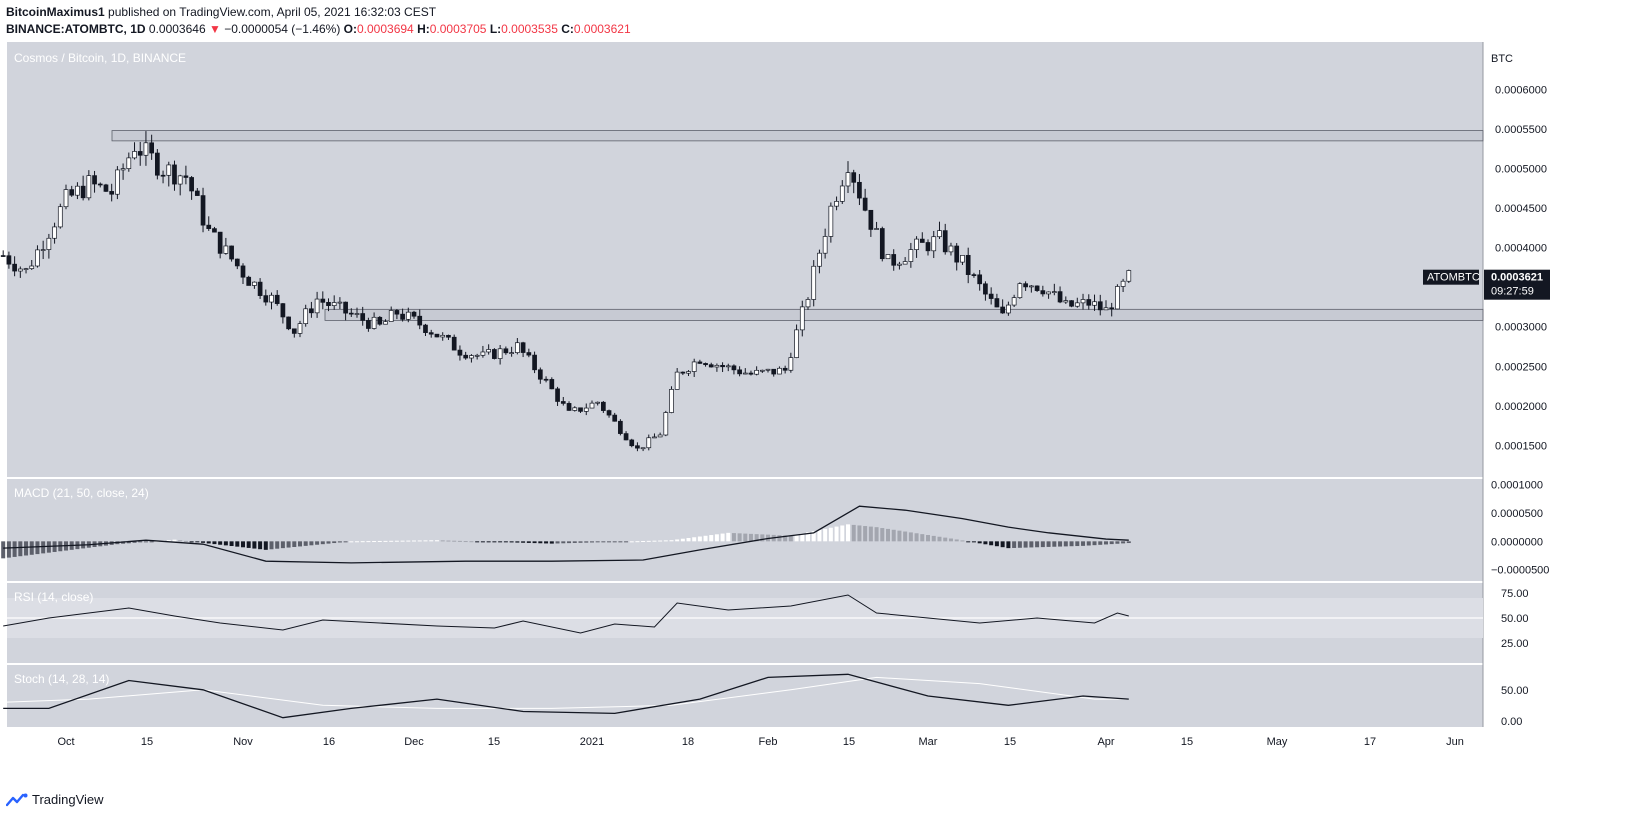 The image size is (1627, 819). I want to click on rsi-line, so click(566, 614).